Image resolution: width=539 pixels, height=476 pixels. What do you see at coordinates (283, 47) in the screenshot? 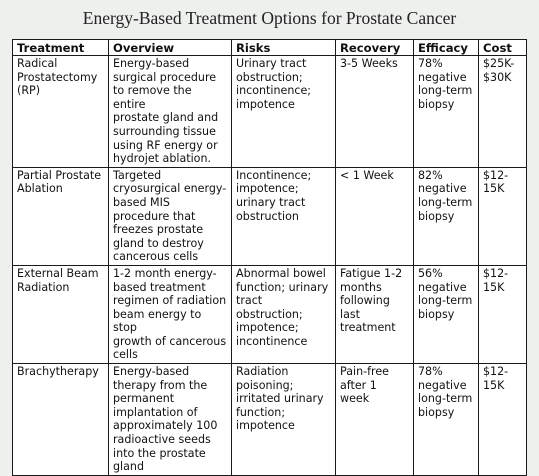
I see `header-risks: Risks` at bounding box center [283, 47].